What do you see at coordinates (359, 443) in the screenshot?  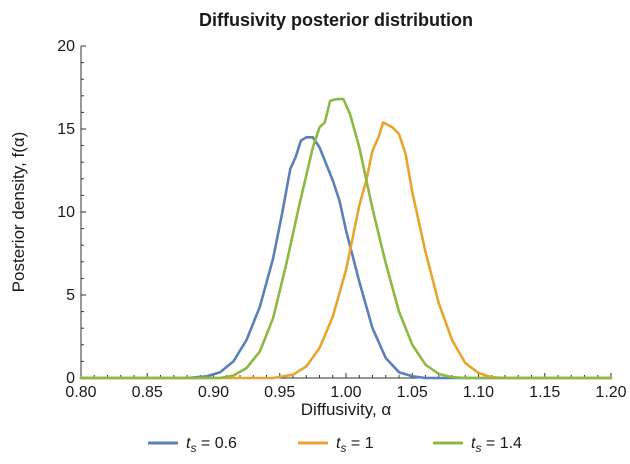 I see `legend-value: = 1` at bounding box center [359, 443].